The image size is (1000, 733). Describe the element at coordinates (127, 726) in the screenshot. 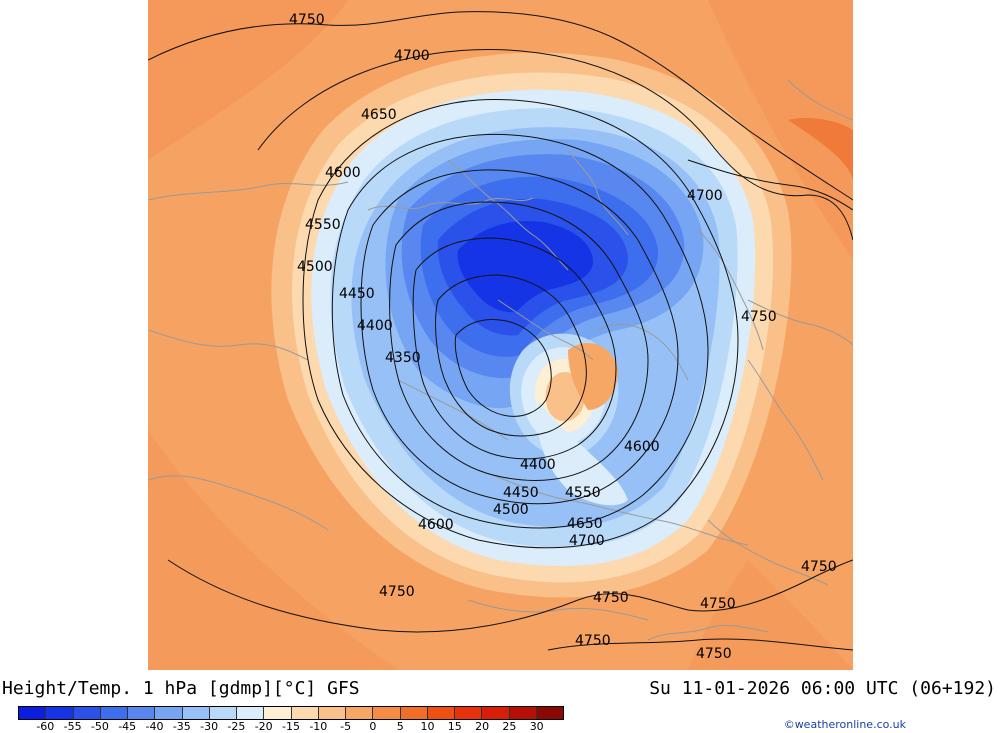

I see `colorbar-tick-label: -45` at that location.